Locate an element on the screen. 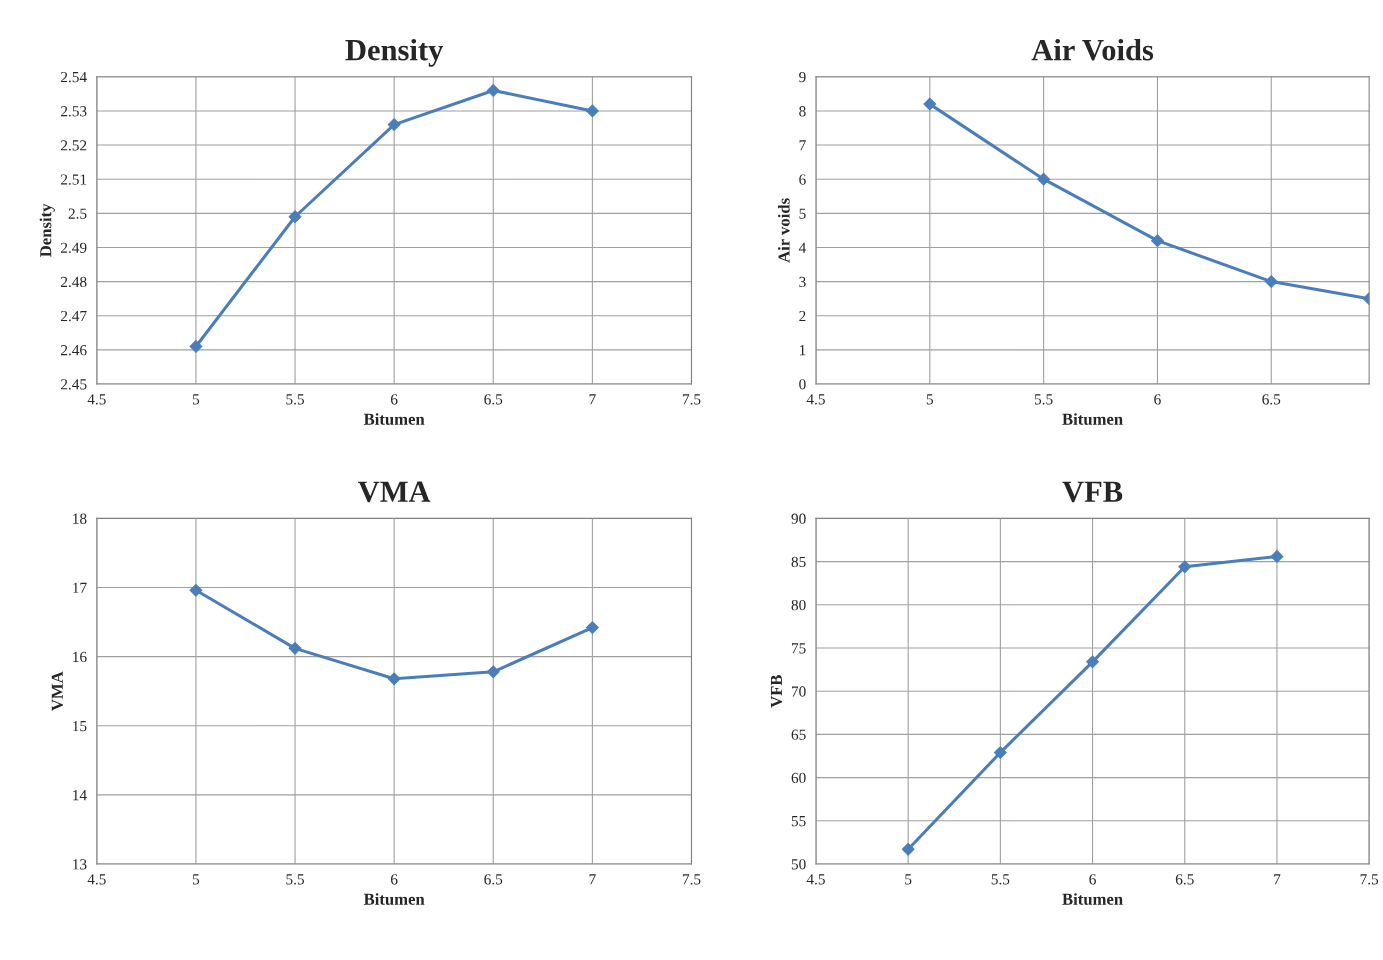 The width and height of the screenshot is (1383, 960). y-axis-title: VMA is located at coordinates (57, 691).